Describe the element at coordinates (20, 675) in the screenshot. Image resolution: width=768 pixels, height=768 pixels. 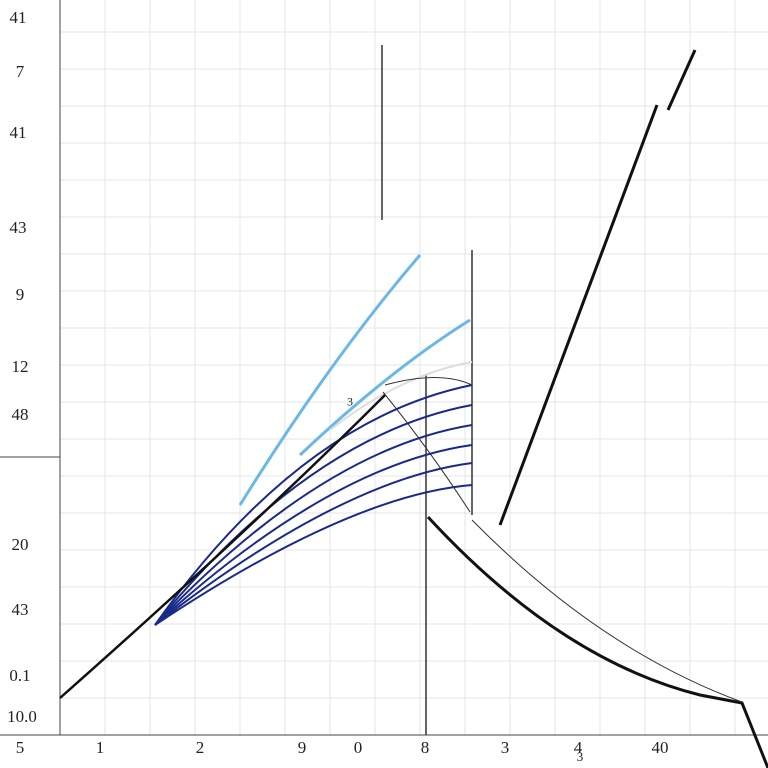
I see `y-tick-label: 0.1` at that location.